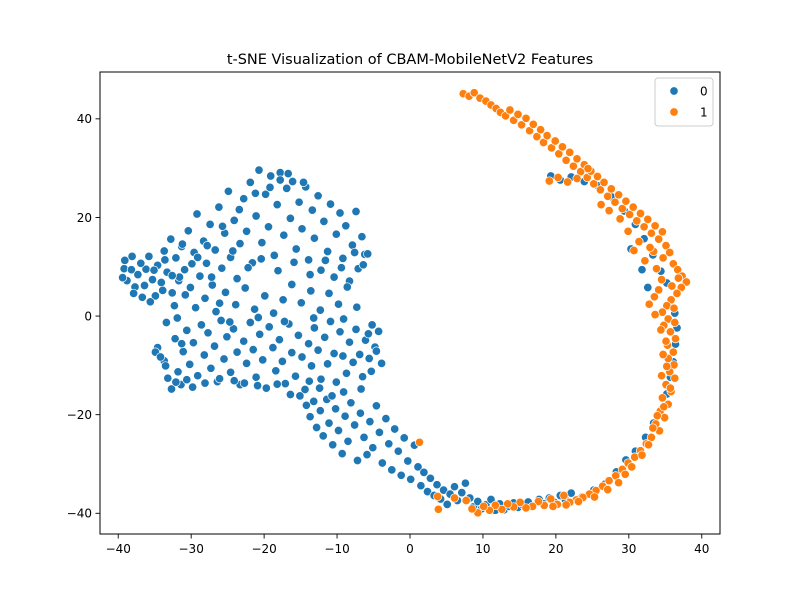 Image resolution: width=800 pixels, height=600 pixels. I want to click on y-tick-label: 20, so click(84, 218).